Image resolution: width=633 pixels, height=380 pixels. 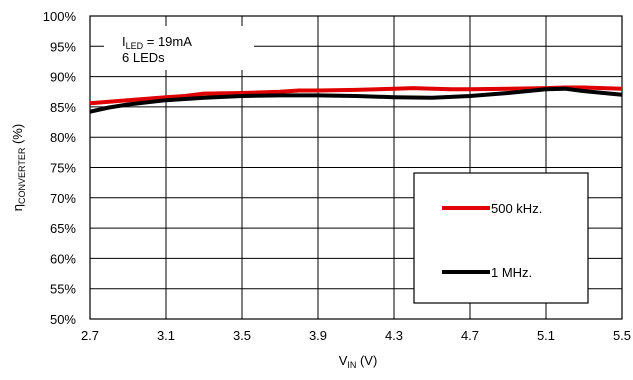 I want to click on x-tick-label: 3.9, so click(x=318, y=335).